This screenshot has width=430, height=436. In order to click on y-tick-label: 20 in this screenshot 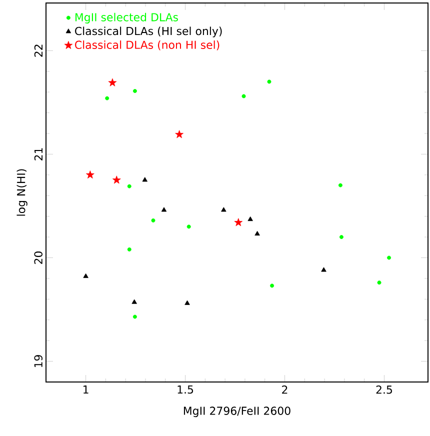, I will do `click(38, 258)`.